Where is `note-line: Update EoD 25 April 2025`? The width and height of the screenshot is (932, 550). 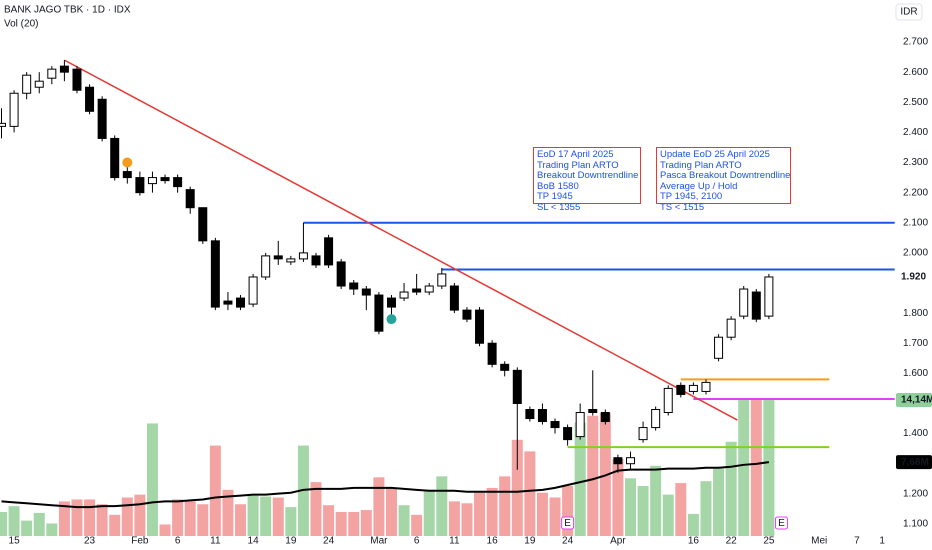 note-line: Update EoD 25 April 2025 is located at coordinates (715, 154).